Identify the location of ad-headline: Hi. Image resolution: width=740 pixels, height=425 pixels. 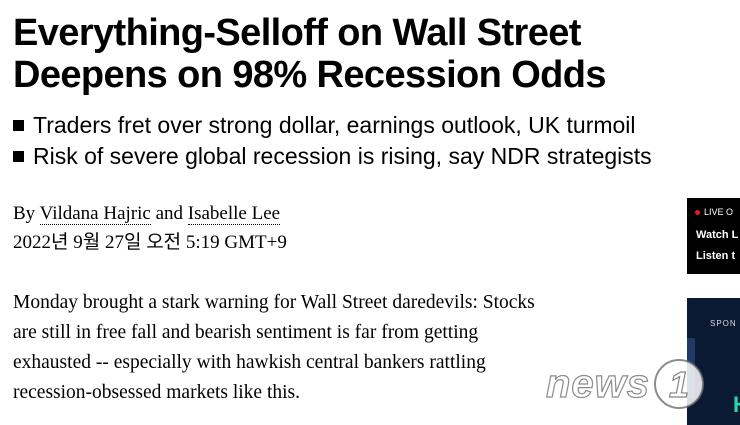
(736, 405).